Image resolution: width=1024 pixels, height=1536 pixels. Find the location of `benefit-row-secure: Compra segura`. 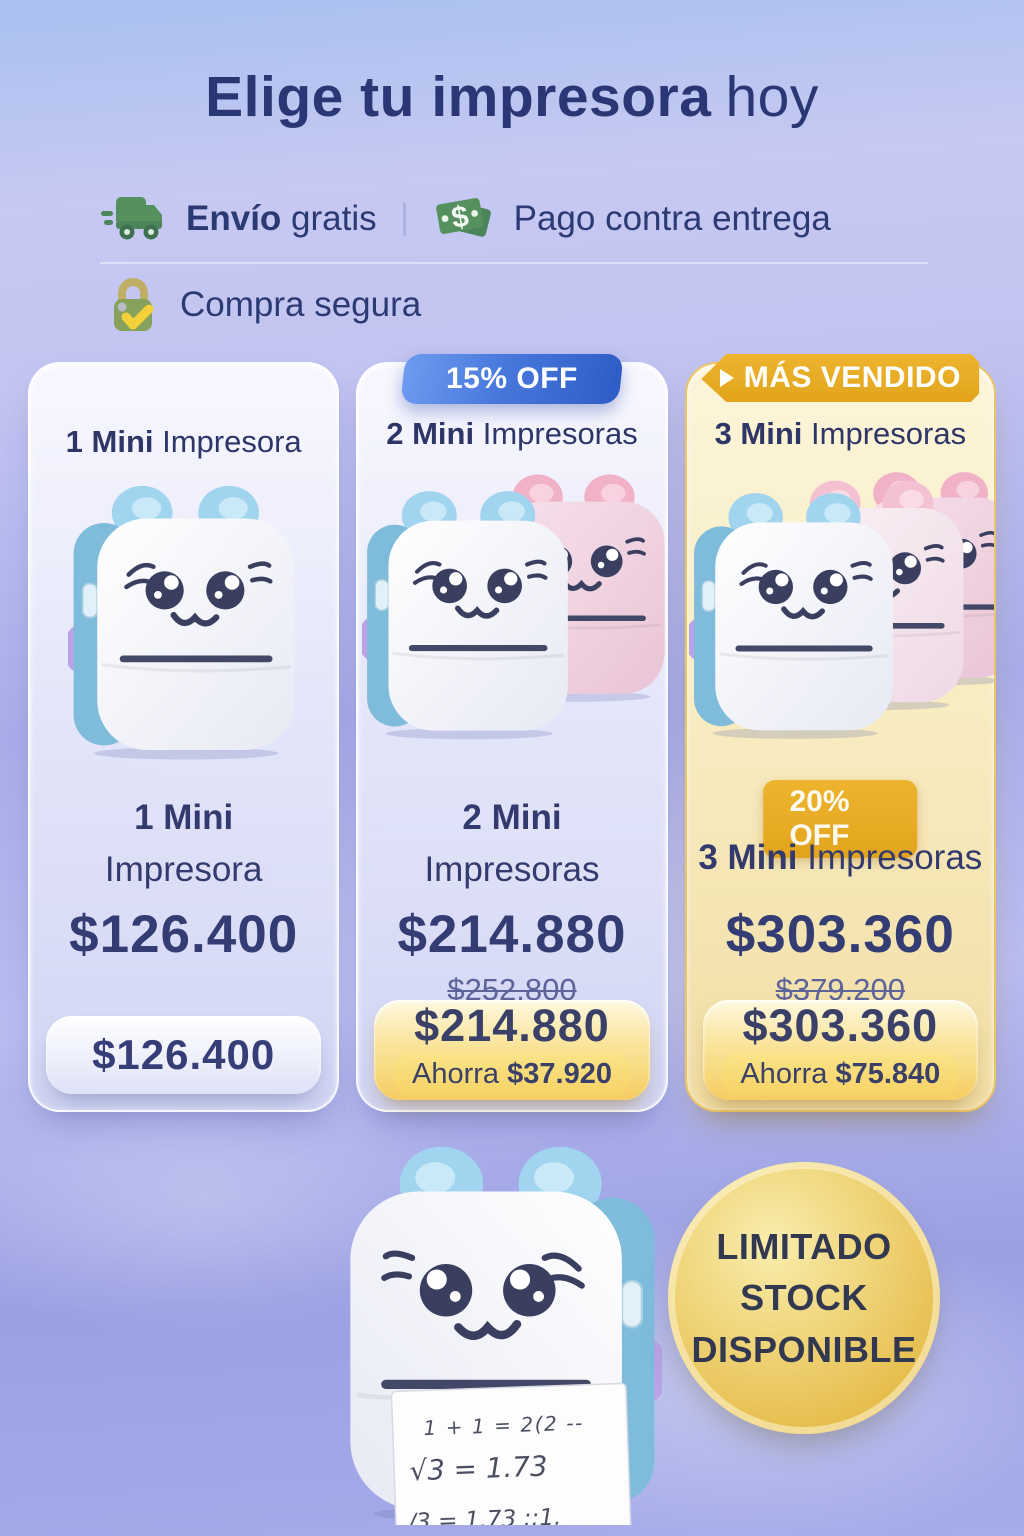

benefit-row-secure: Compra segura is located at coordinates (514, 305).